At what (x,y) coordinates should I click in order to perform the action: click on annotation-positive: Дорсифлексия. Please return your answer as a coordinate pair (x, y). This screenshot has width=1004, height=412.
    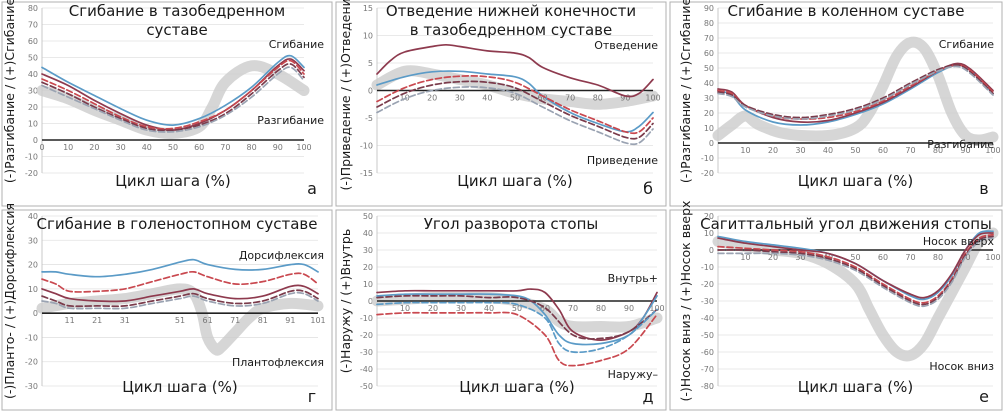
    Looking at the image, I should click on (281, 255).